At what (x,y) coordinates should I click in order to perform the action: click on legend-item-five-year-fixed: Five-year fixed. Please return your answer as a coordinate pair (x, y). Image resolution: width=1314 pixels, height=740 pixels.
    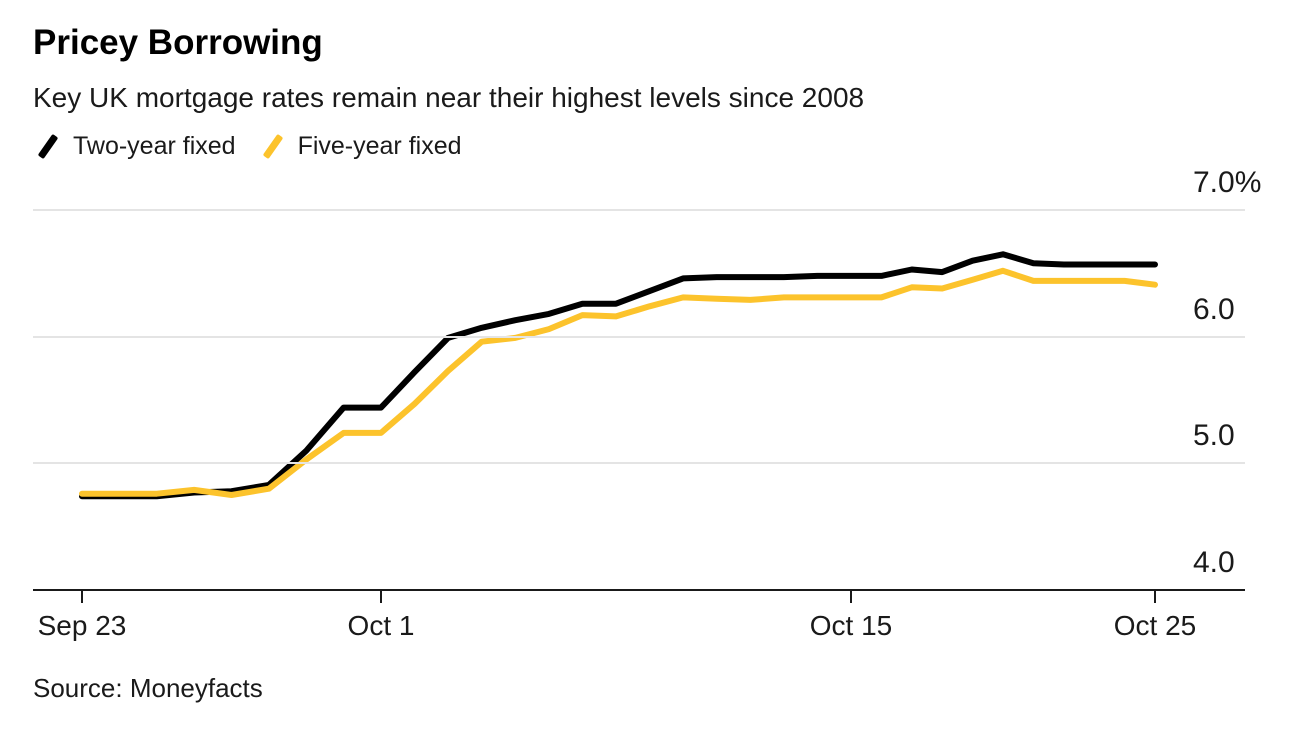
    Looking at the image, I should click on (360, 146).